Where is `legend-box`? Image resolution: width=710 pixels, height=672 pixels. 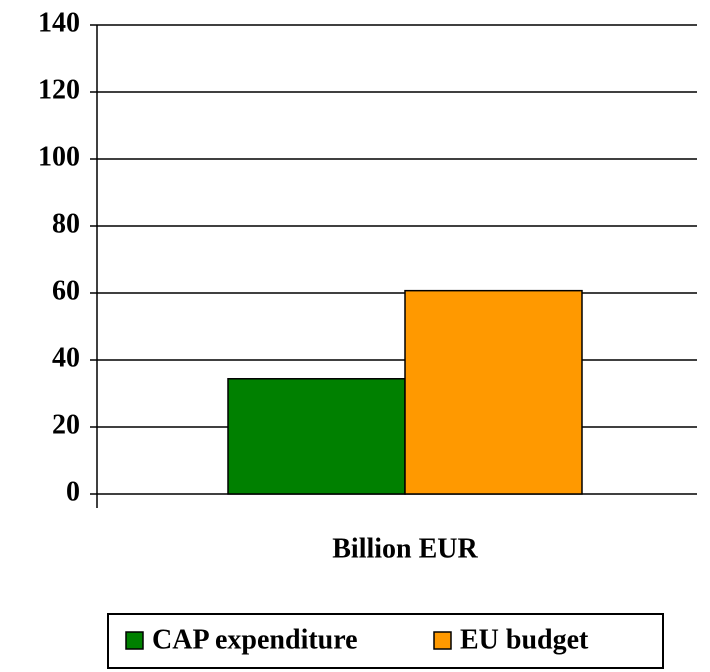 legend-box is located at coordinates (385, 641).